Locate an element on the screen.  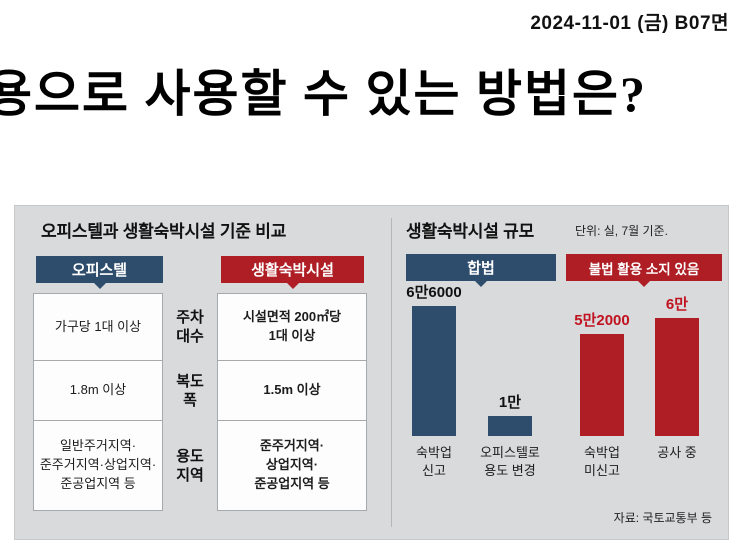
unit-note: 단위: 실, 7월 기준. is located at coordinates (621, 231).